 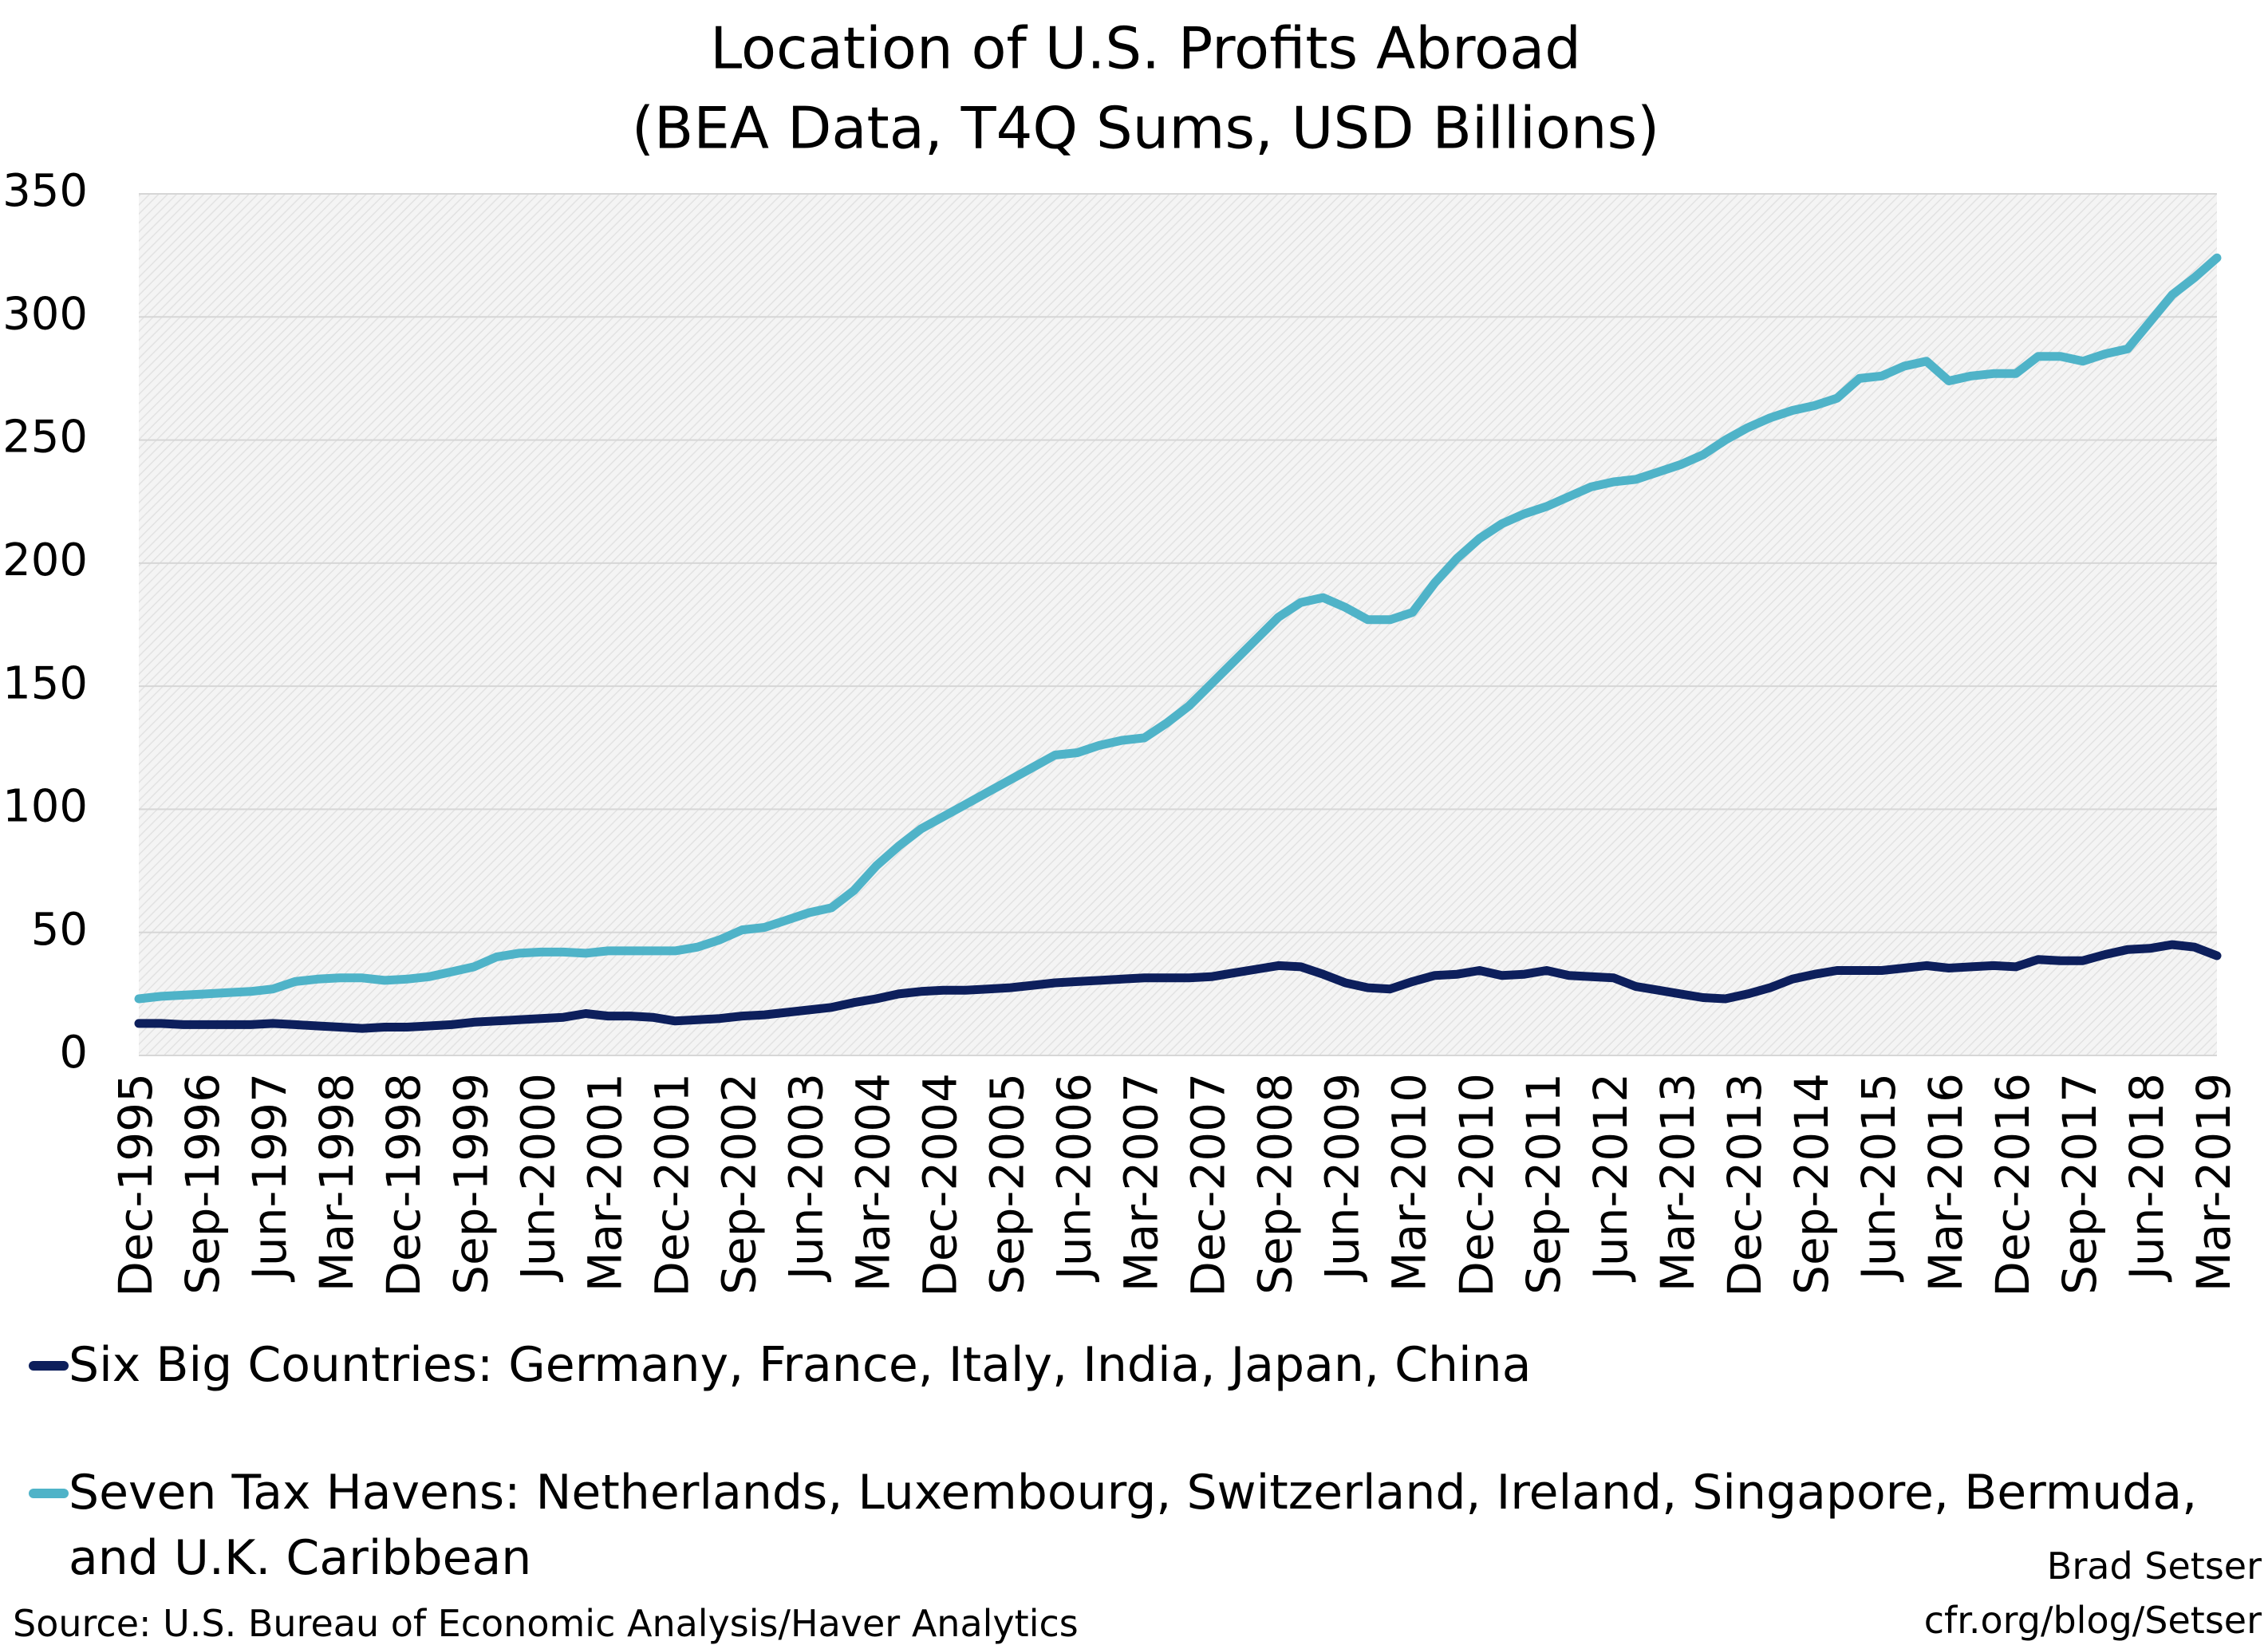 I want to click on x-tick-label: Sep-2008, so click(x=1275, y=1184).